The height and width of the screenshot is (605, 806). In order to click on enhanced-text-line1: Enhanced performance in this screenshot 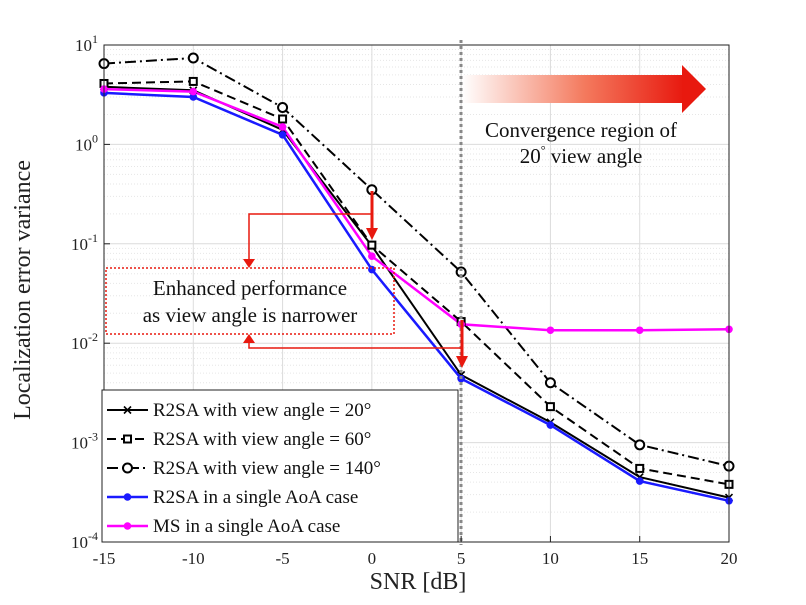, I will do `click(250, 288)`.